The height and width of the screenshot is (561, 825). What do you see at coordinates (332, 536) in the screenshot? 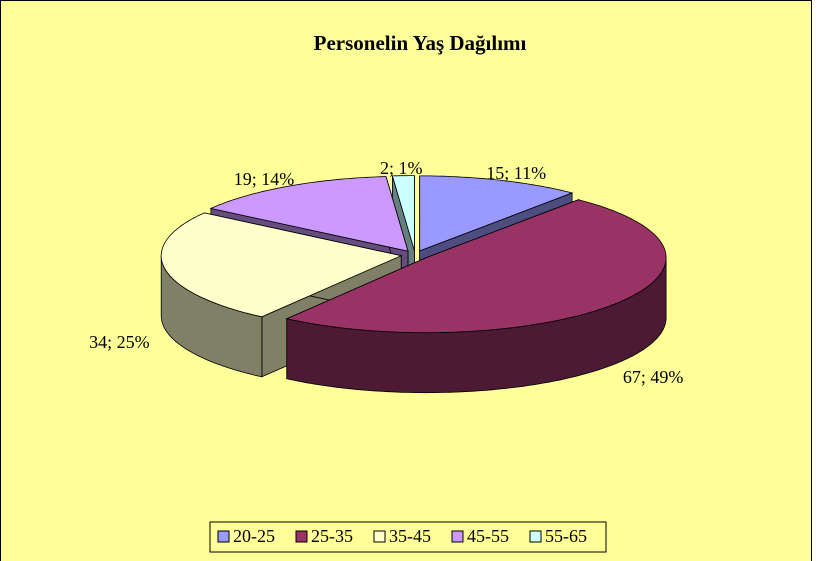
I see `legend-label: 25-35` at bounding box center [332, 536].